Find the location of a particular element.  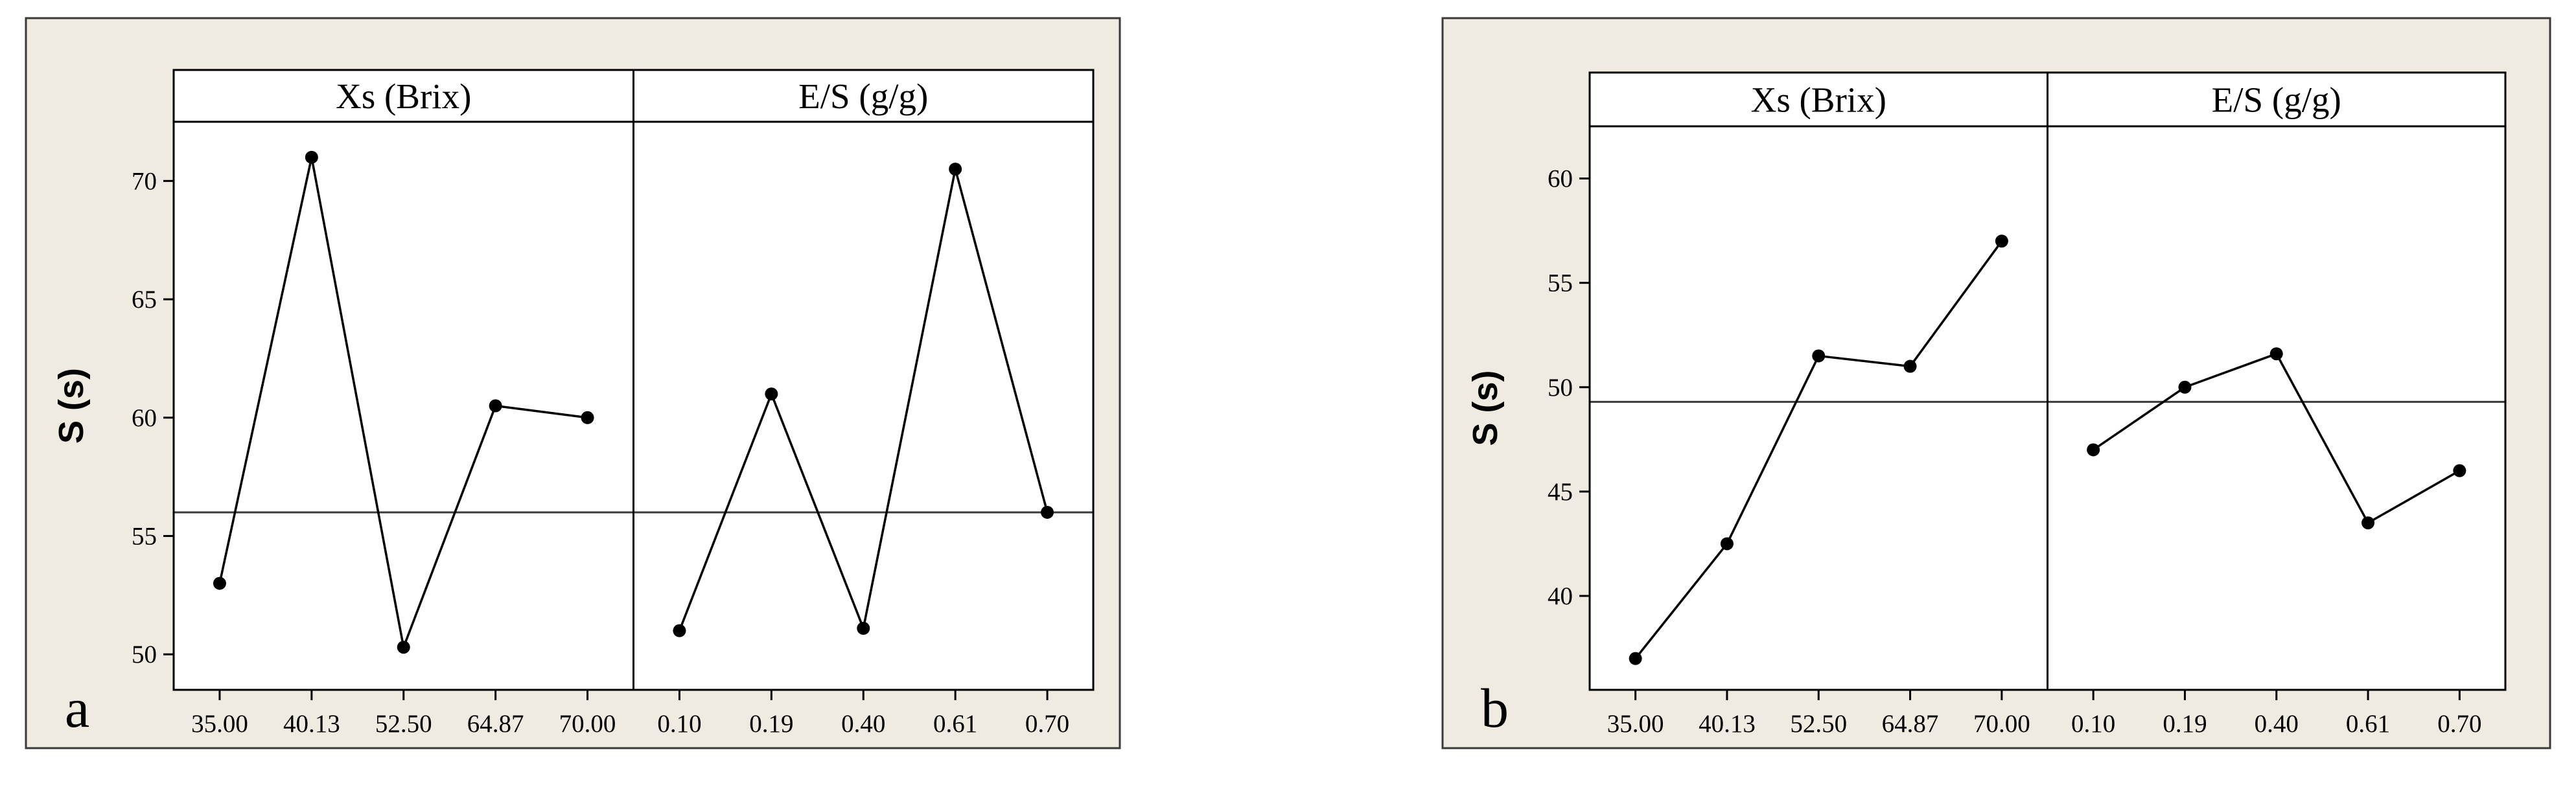

y-tick-label: 70 is located at coordinates (144, 181).